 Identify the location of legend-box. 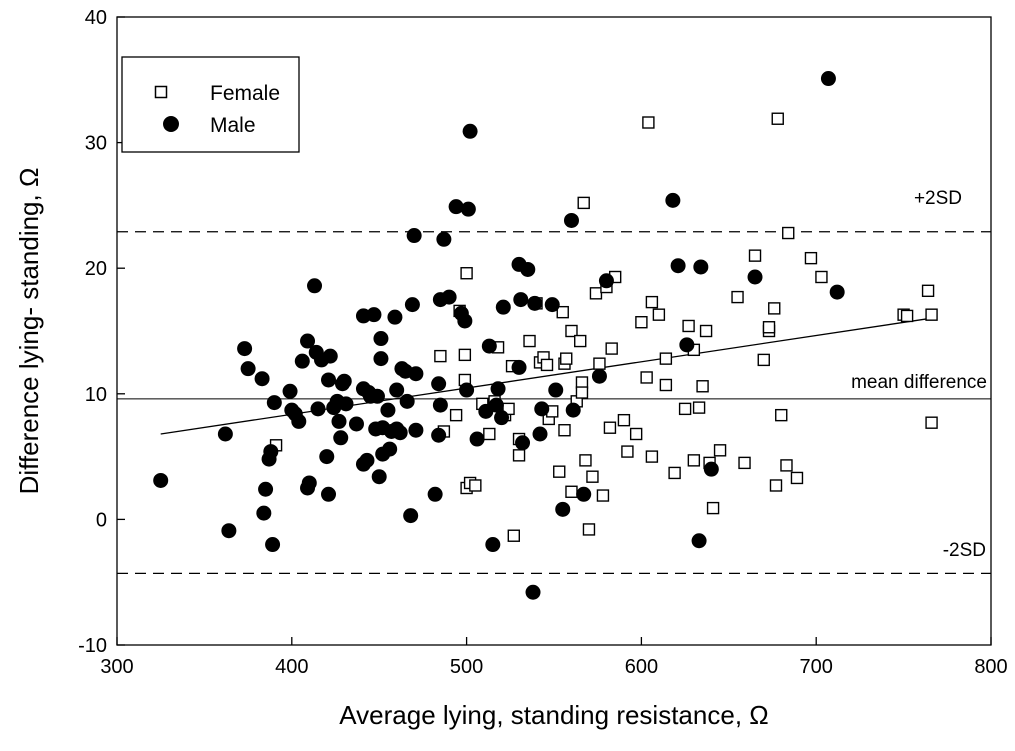
(210, 104).